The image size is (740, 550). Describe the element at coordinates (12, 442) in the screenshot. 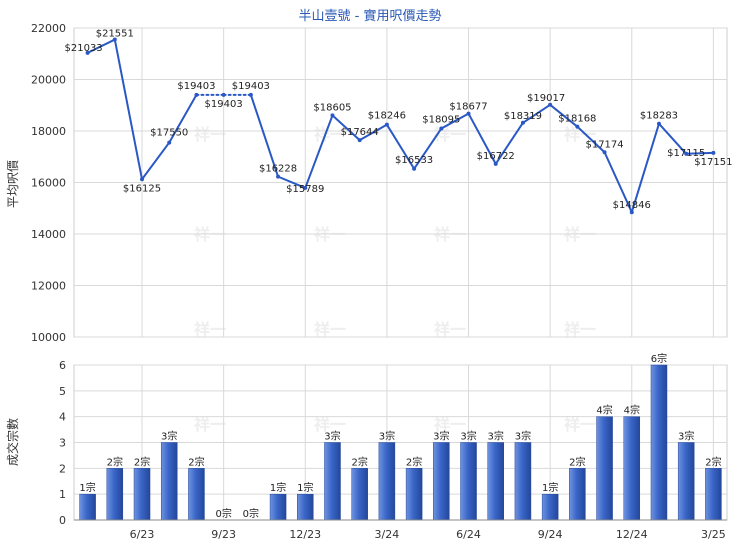

I see `bar-y-axis-label: 成交宗數` at that location.